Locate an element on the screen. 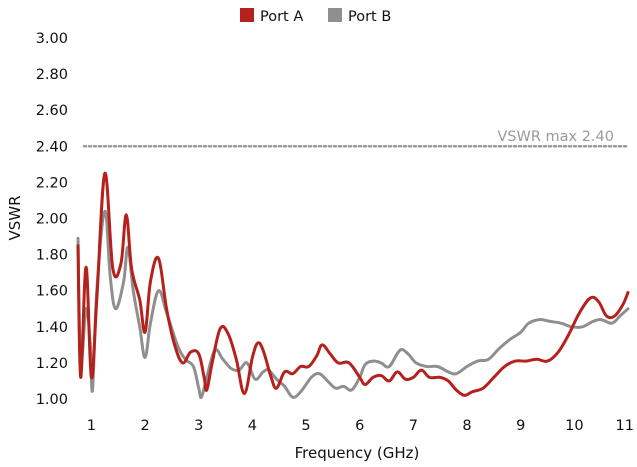 The width and height of the screenshot is (637, 467). x-tick-label: 3 is located at coordinates (198, 426).